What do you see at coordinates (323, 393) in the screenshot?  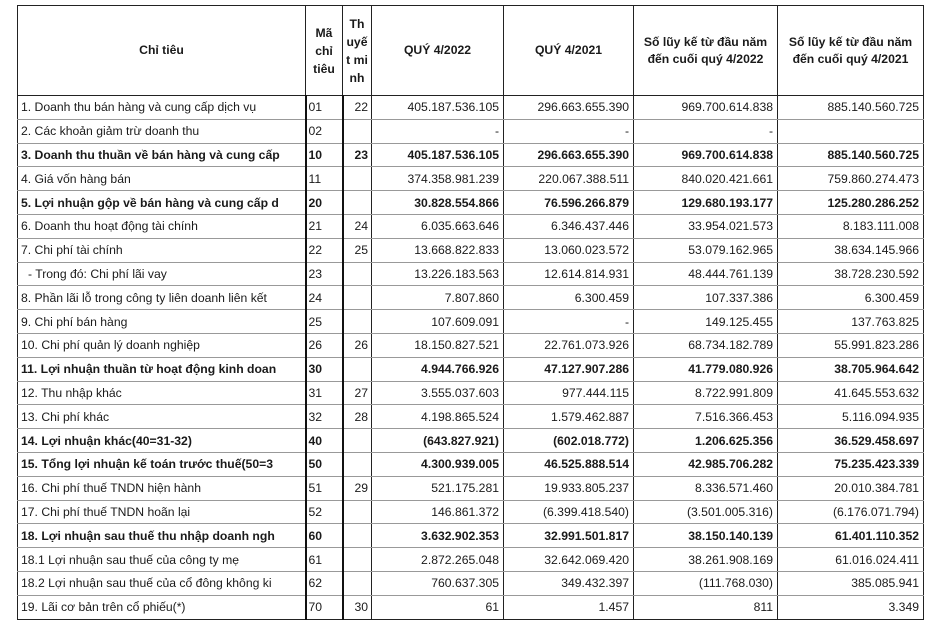 I see `row-code: 31` at bounding box center [323, 393].